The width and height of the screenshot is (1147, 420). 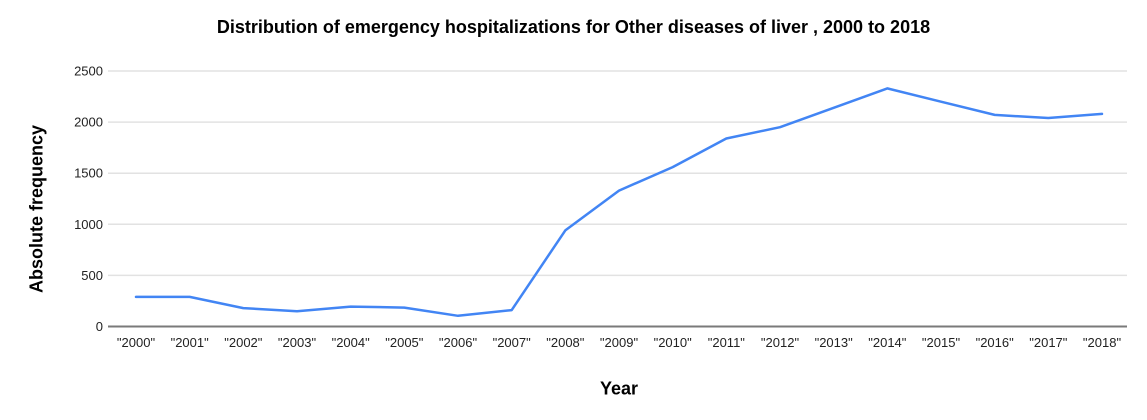 I want to click on x-tick-label: "2013", so click(x=834, y=342).